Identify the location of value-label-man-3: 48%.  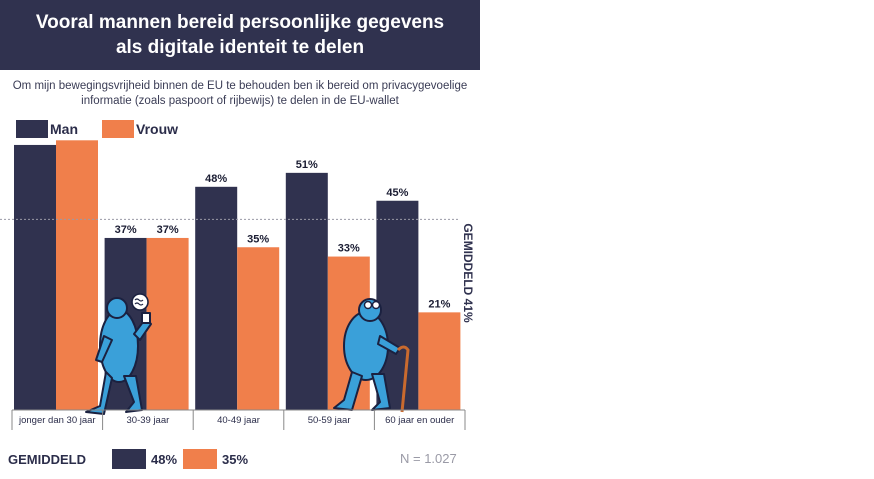
(216, 179).